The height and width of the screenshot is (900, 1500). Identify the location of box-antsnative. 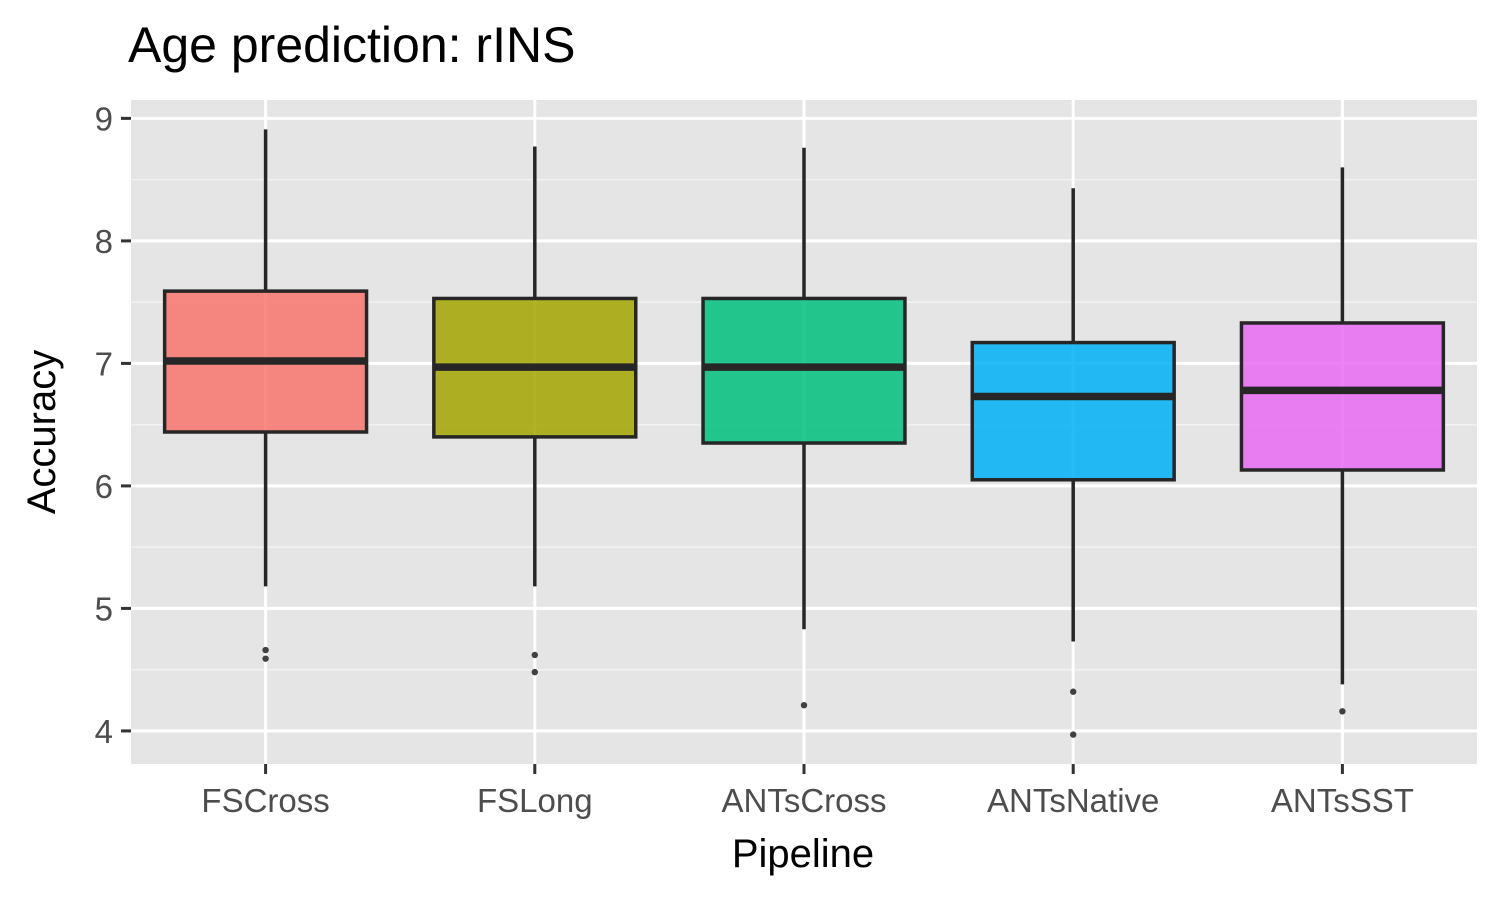
(1073, 463).